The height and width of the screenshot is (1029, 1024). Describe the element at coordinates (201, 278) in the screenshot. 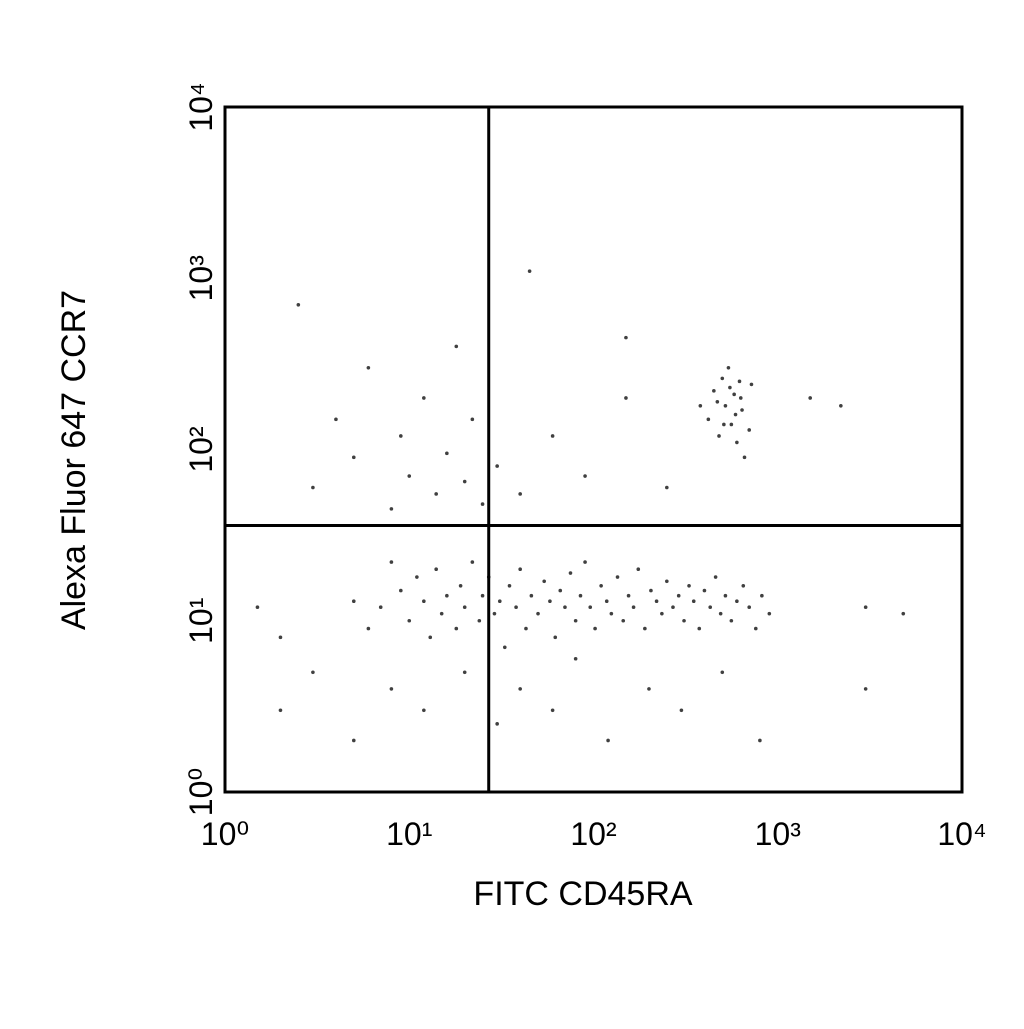

I see `y-tick-label: 10³` at that location.